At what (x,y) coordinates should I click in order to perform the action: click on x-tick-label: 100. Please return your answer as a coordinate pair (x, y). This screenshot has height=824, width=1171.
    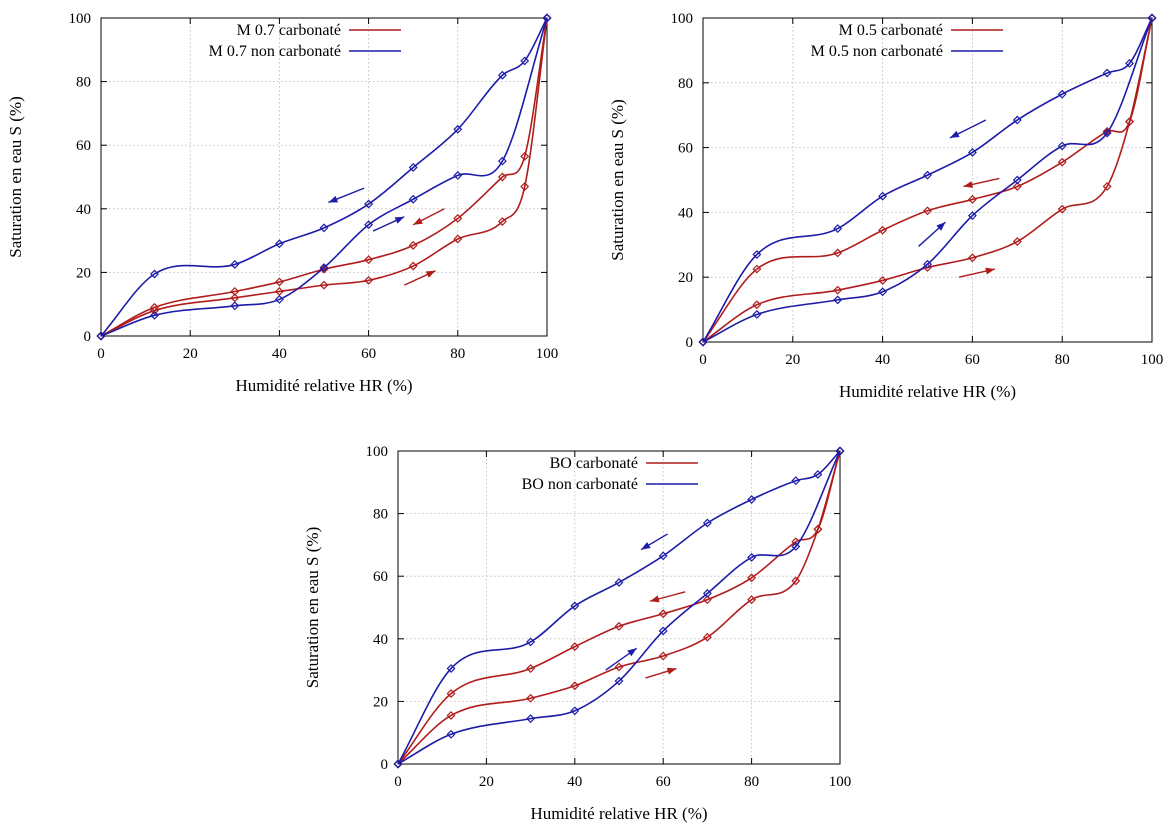
    Looking at the image, I should click on (1152, 360).